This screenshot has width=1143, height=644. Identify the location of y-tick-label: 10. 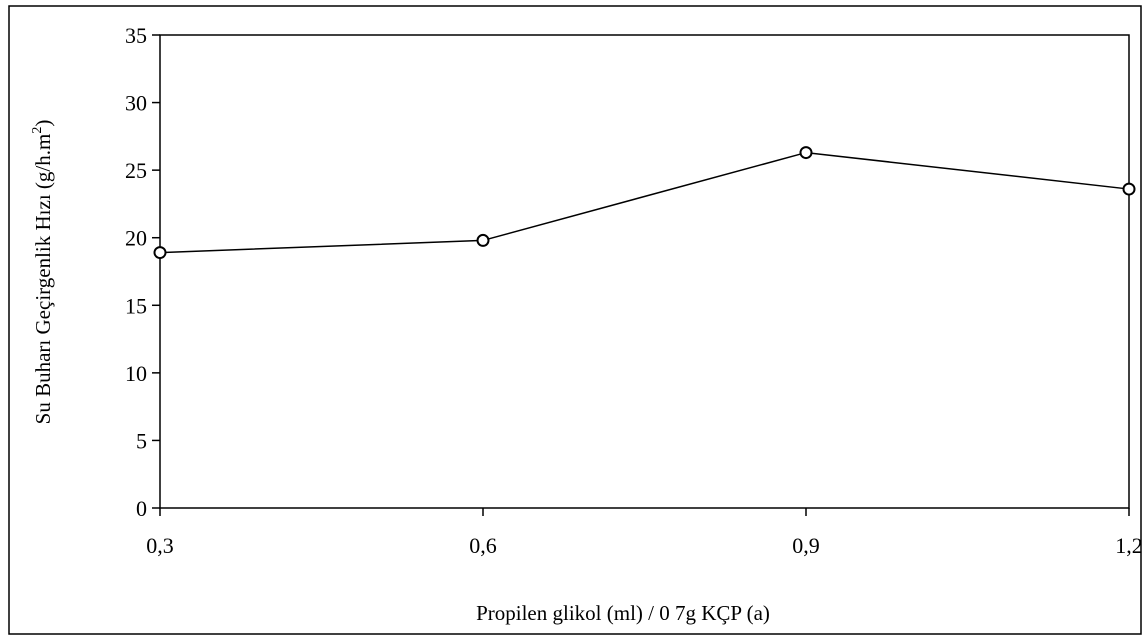
(136, 373).